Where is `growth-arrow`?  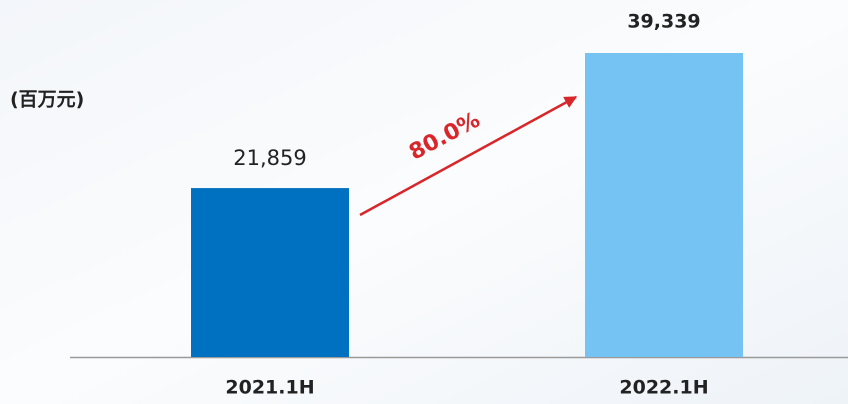
growth-arrow is located at coordinates (468, 156).